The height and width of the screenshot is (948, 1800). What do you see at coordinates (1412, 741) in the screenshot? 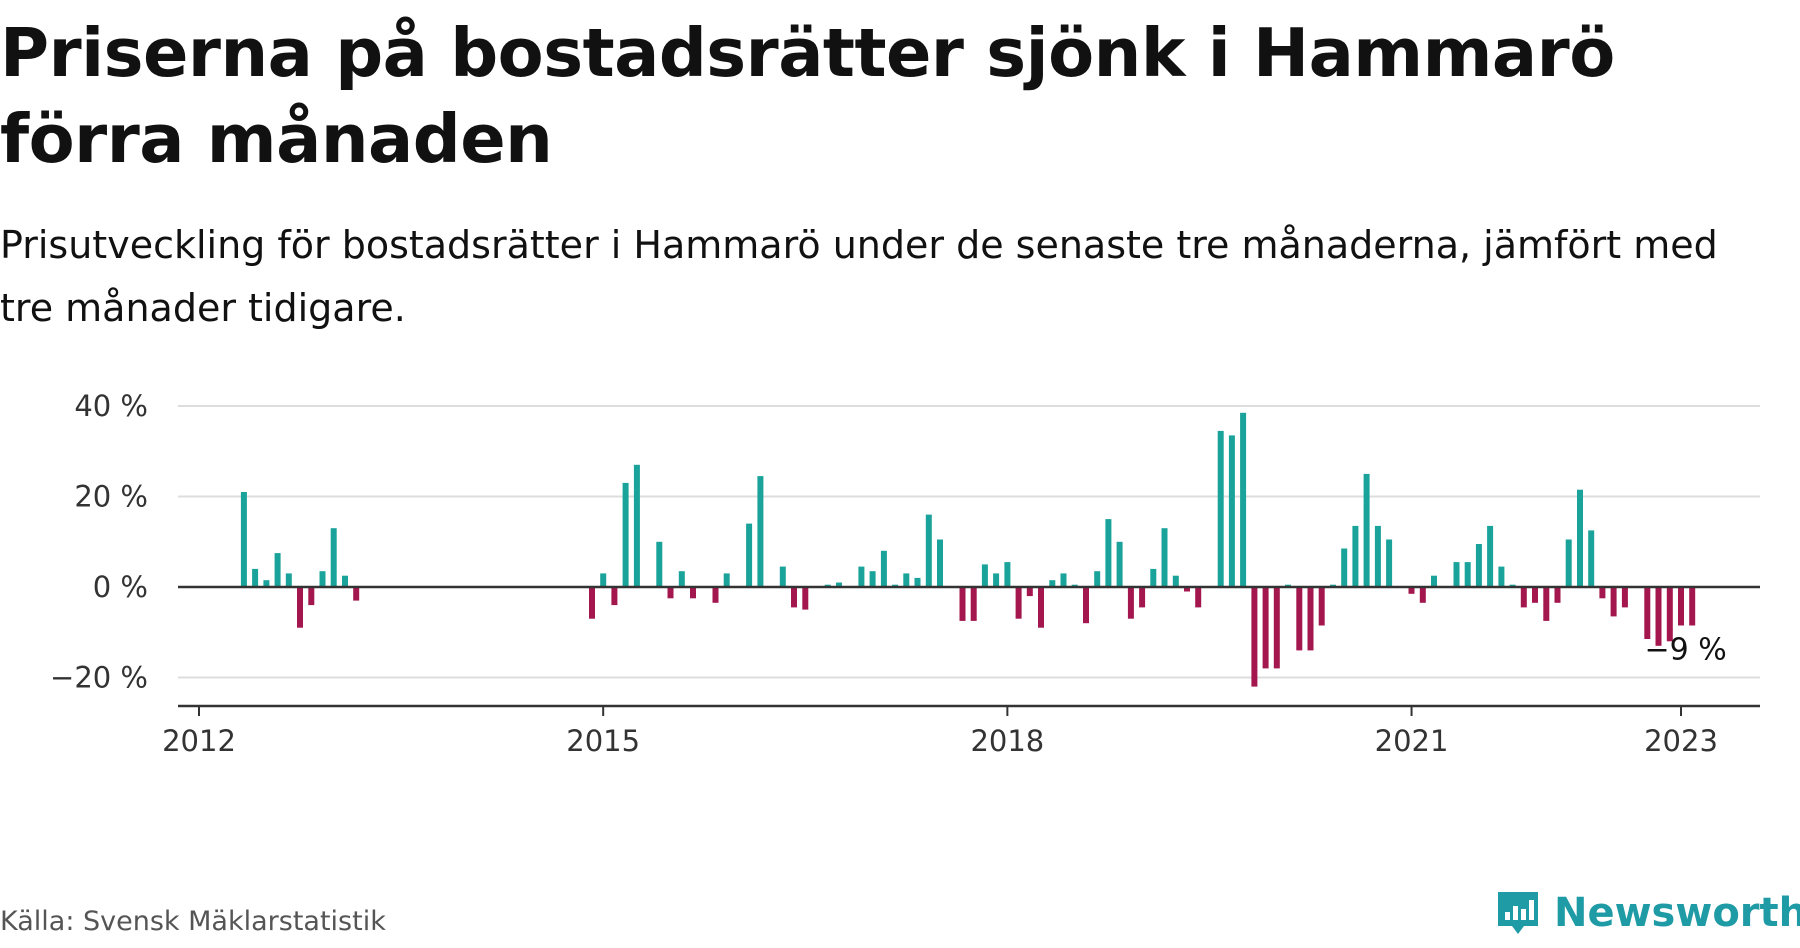
I see `x-tick-label: 2021` at bounding box center [1412, 741].